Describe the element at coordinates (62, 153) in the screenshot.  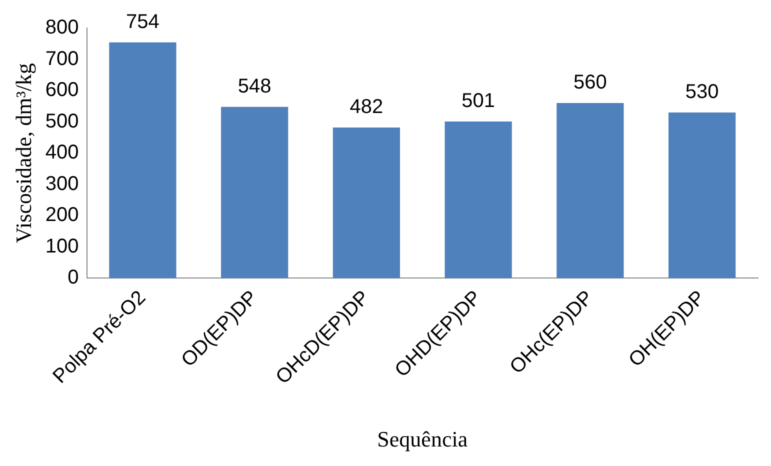
I see `y-tick-label: 400` at that location.